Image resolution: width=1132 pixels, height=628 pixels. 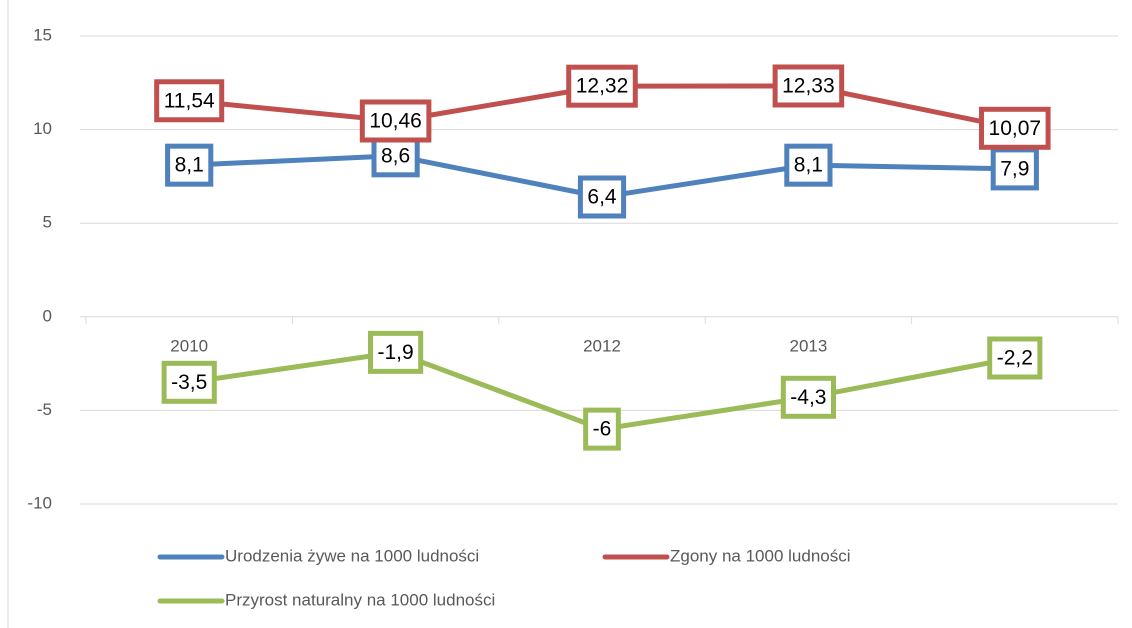 What do you see at coordinates (42, 128) in the screenshot?
I see `y-tick-label: 10` at bounding box center [42, 128].